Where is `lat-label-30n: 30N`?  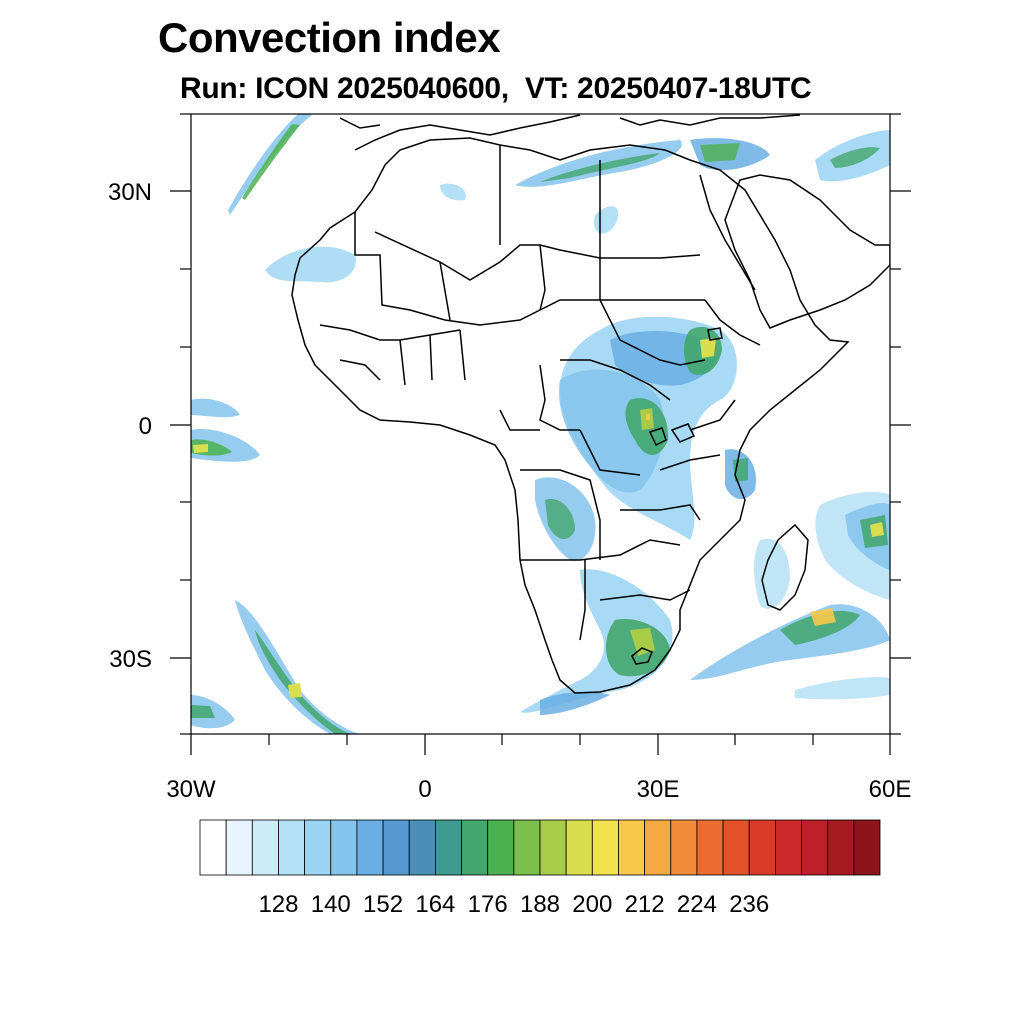
lat-label-30n: 30N is located at coordinates (130, 192).